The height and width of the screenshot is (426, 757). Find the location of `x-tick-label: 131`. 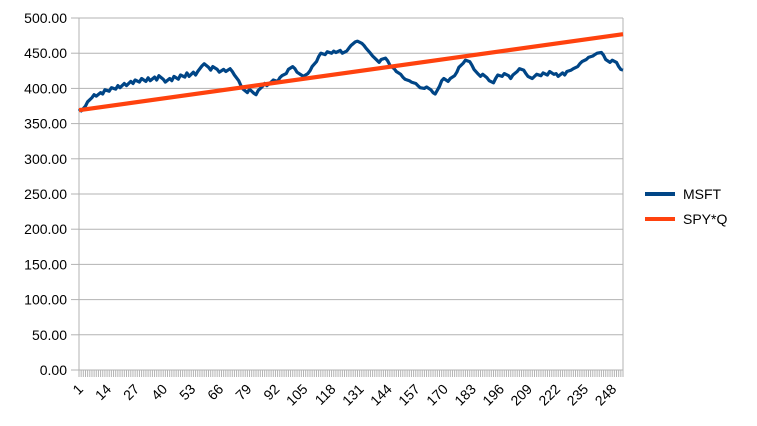

x-tick-label: 131 is located at coordinates (353, 395).